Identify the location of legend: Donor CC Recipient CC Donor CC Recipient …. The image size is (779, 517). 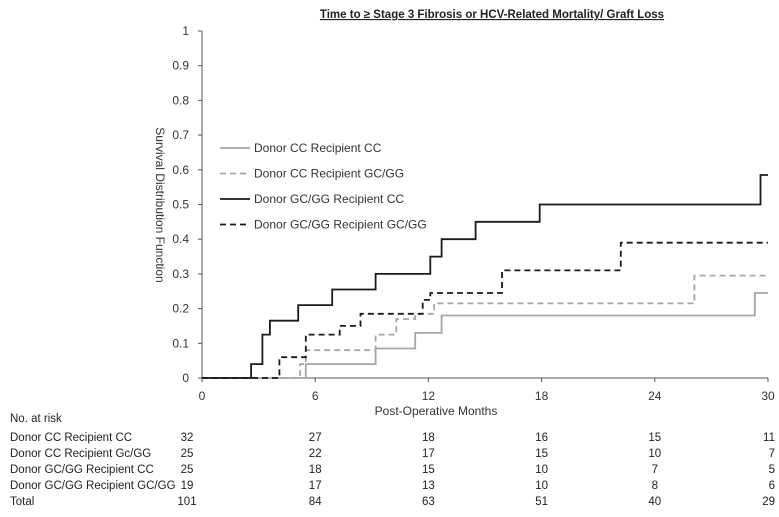
(323, 186).